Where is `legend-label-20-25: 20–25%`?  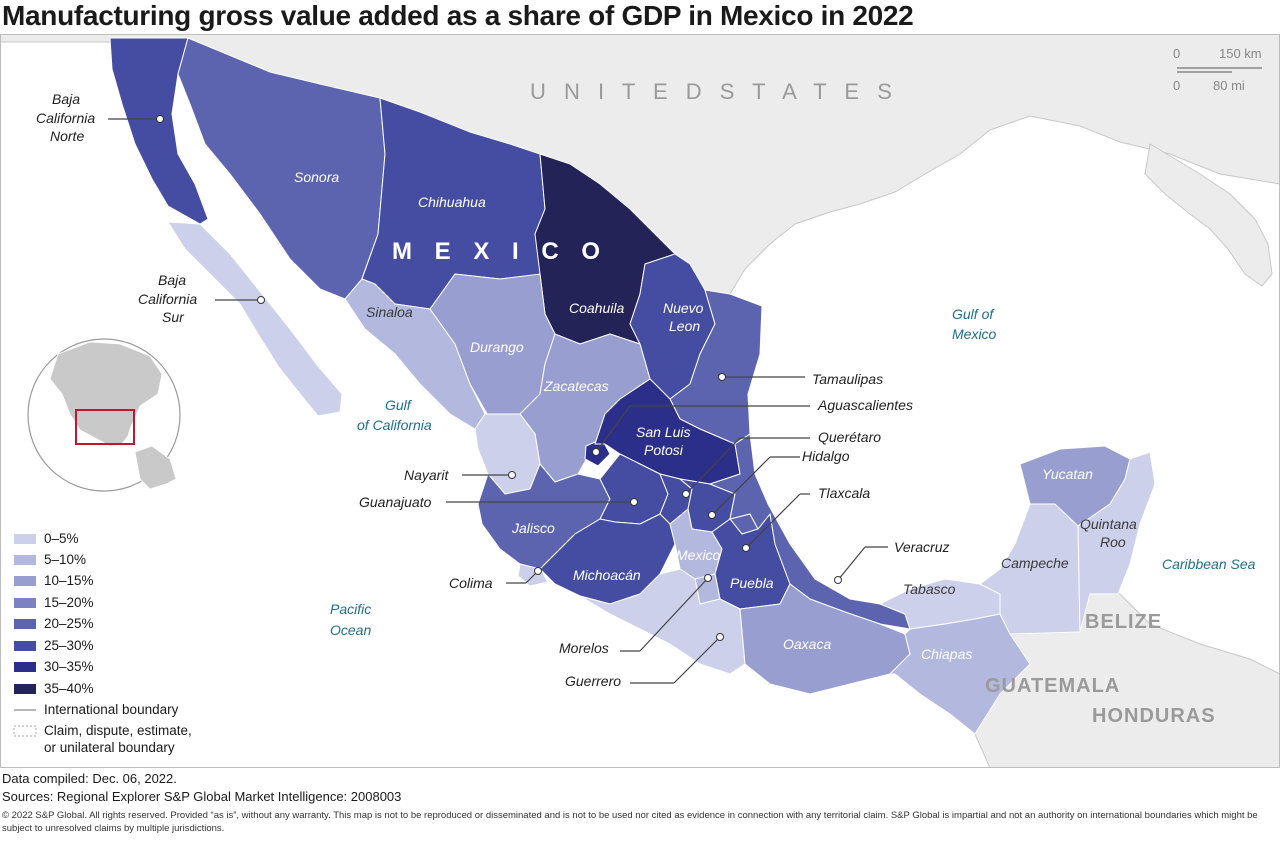 legend-label-20-25: 20–25% is located at coordinates (69, 623).